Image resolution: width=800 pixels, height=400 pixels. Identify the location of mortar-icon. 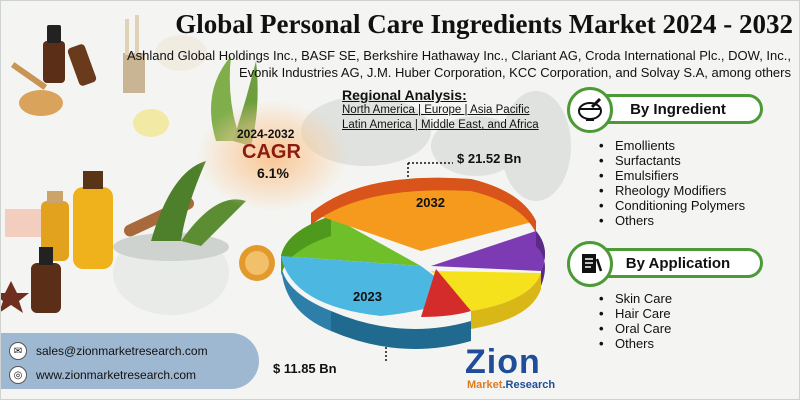
(590, 110).